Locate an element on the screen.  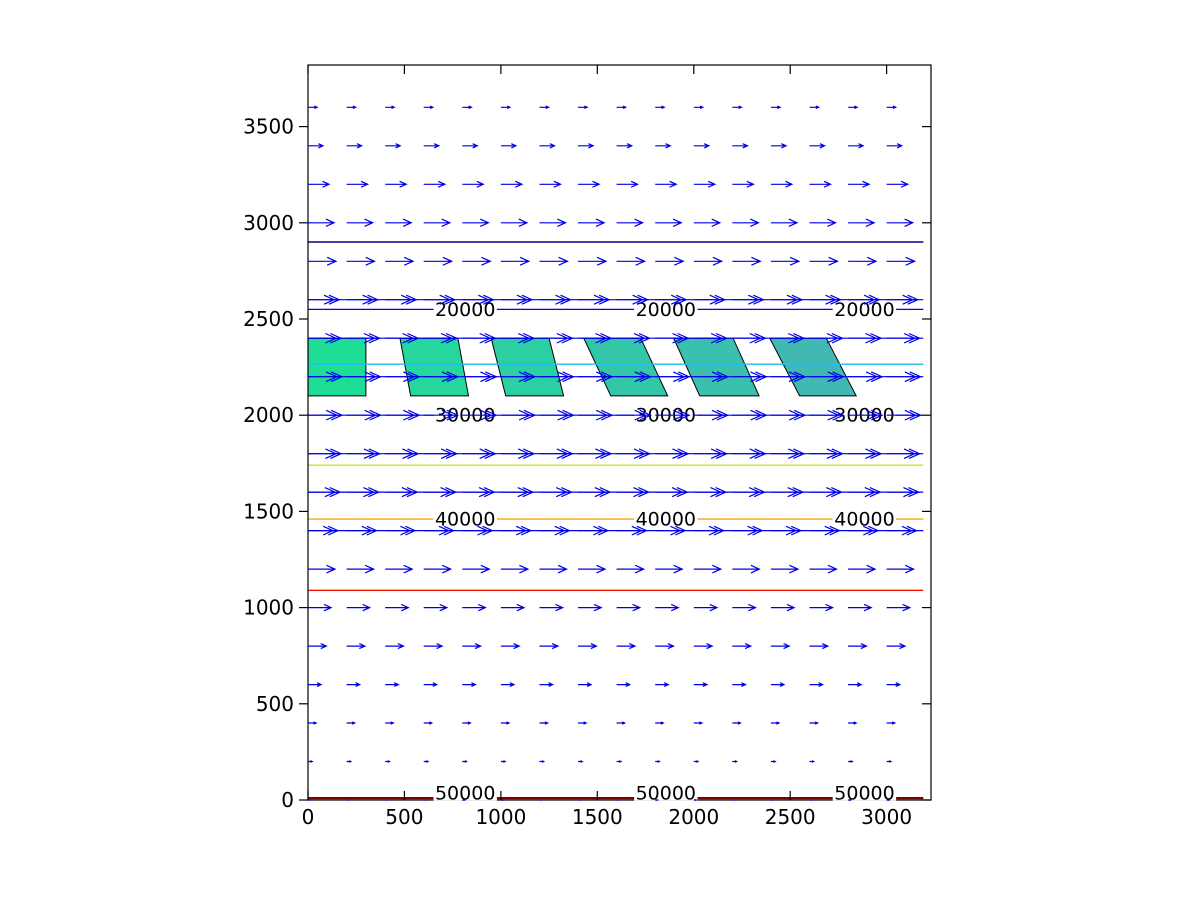
x-axis-tick-label: 2500 is located at coordinates (790, 817).